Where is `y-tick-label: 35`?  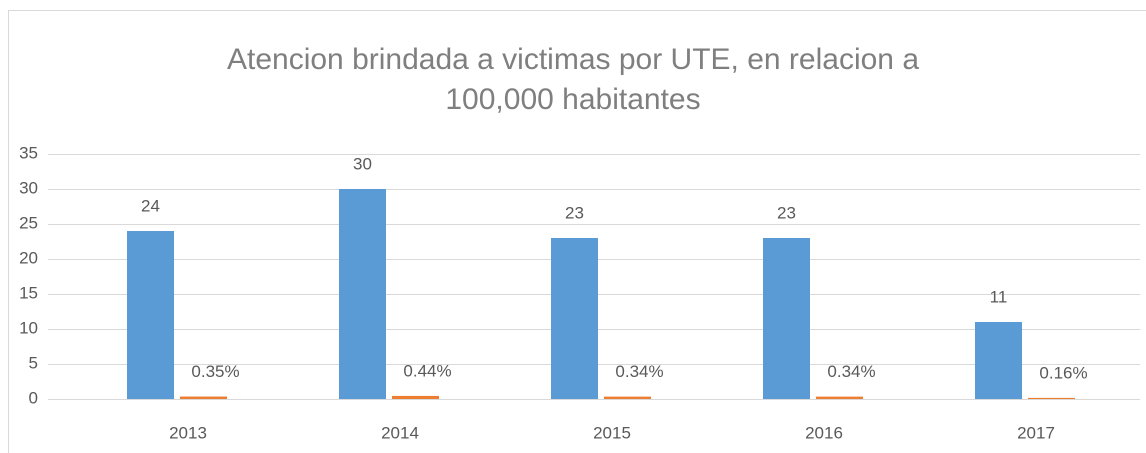
y-tick-label: 35 is located at coordinates (28, 152).